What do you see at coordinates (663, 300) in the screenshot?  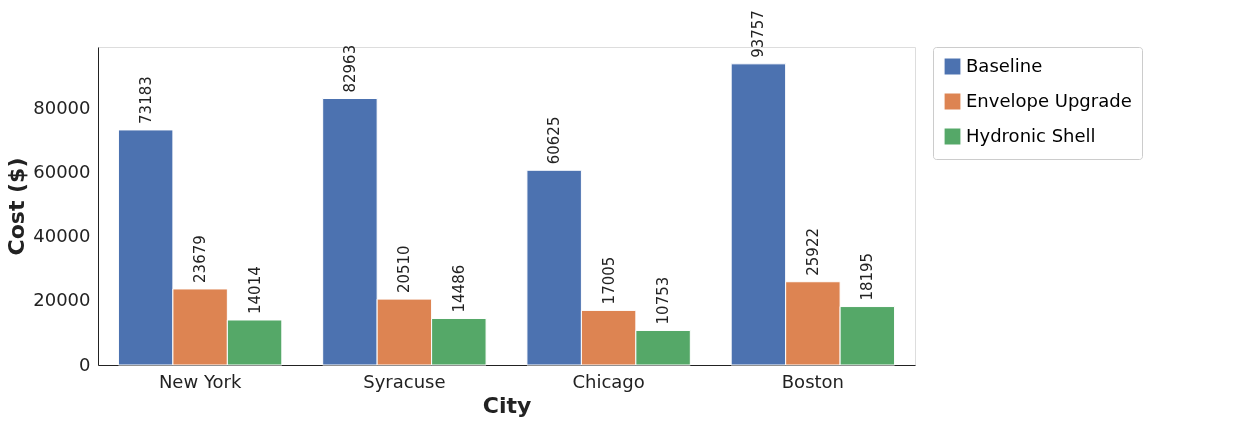 I see `data-label: 10753` at bounding box center [663, 300].